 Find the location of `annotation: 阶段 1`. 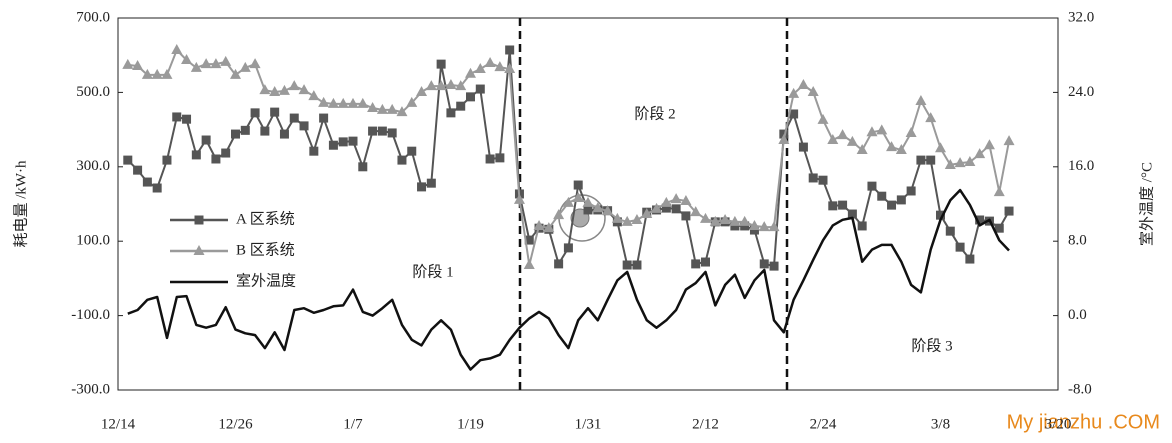

annotation: 阶段 1 is located at coordinates (432, 271).